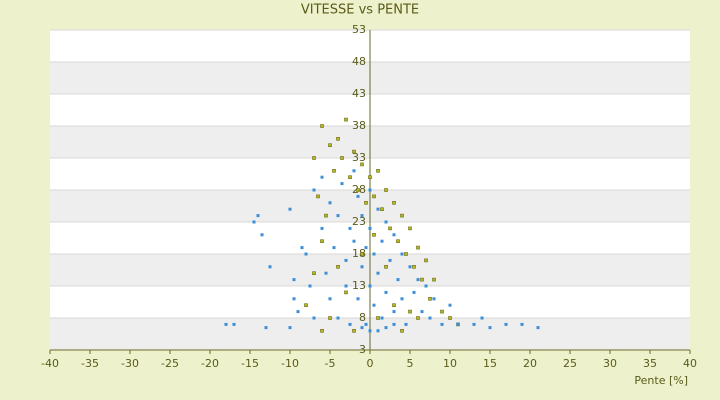  What do you see at coordinates (530, 363) in the screenshot?
I see `x-tick-label: 20` at bounding box center [530, 363].